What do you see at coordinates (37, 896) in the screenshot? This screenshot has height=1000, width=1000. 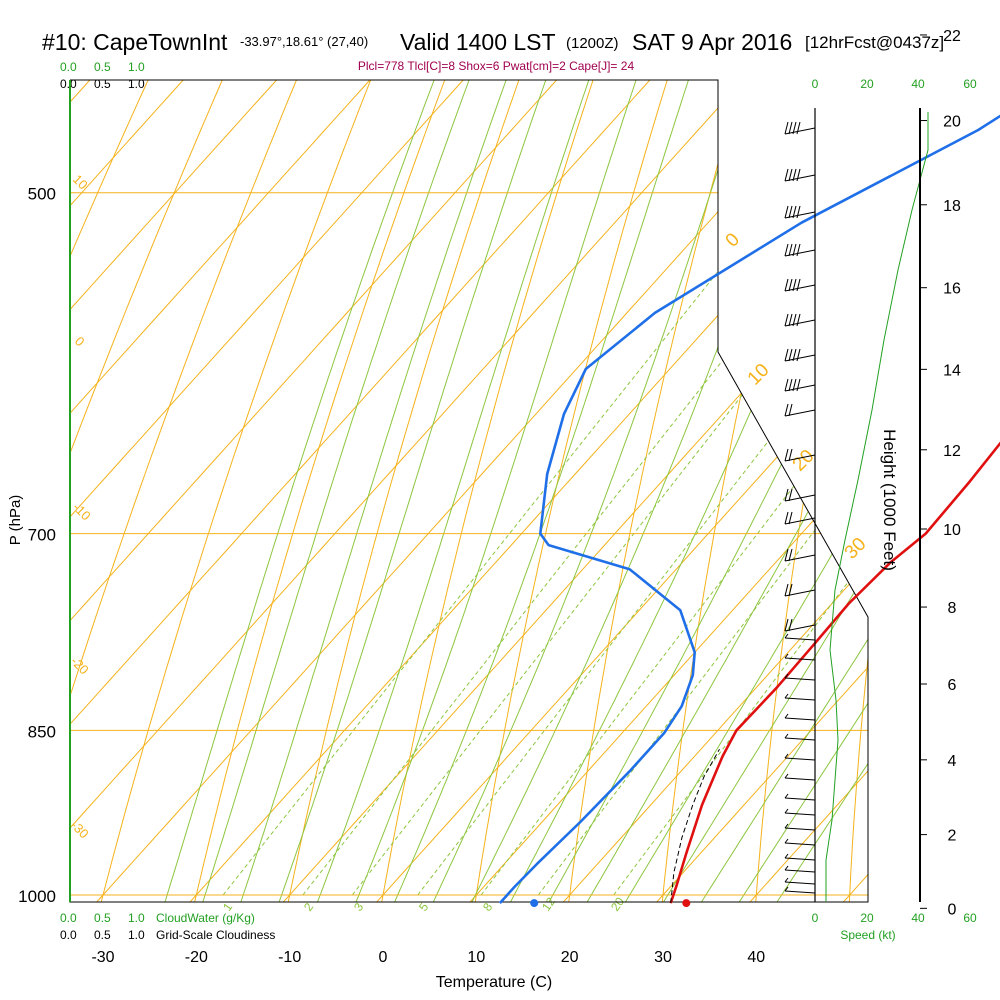 I see `pressure-tick-label: 1000` at bounding box center [37, 896].